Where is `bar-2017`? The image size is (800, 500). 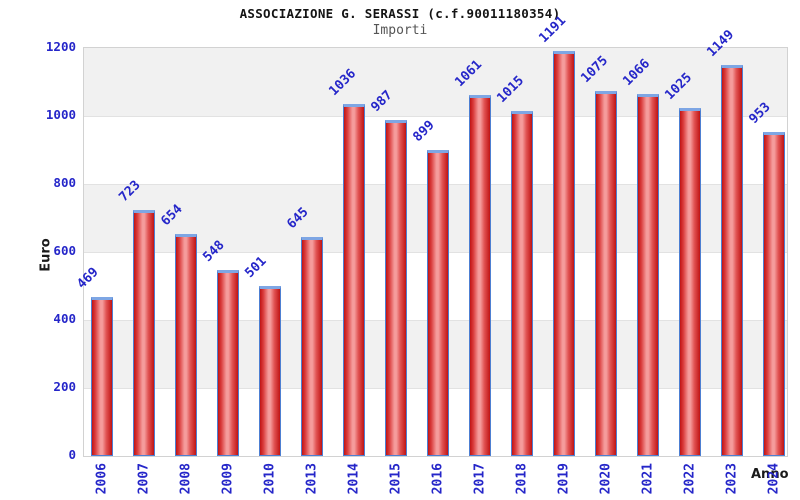
bar-2017 is located at coordinates (480, 275).